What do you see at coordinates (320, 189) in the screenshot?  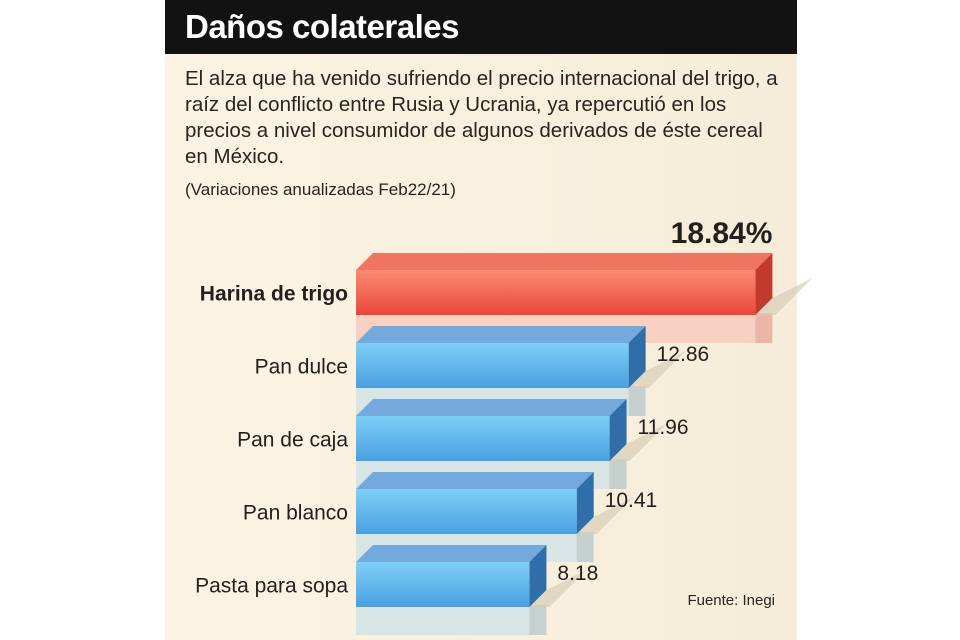 I see `chart-note: (Variaciones anualizadas Feb22/21)` at bounding box center [320, 189].